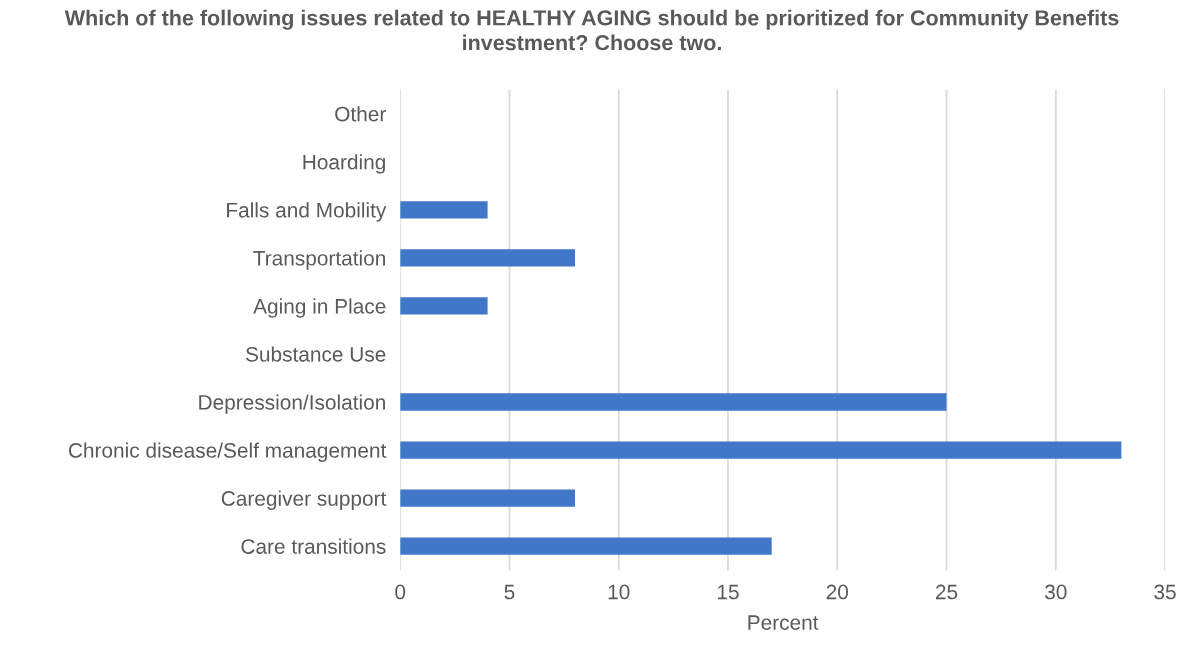 The width and height of the screenshot is (1184, 645). I want to click on y-tick-label: Transportation, so click(319, 260).